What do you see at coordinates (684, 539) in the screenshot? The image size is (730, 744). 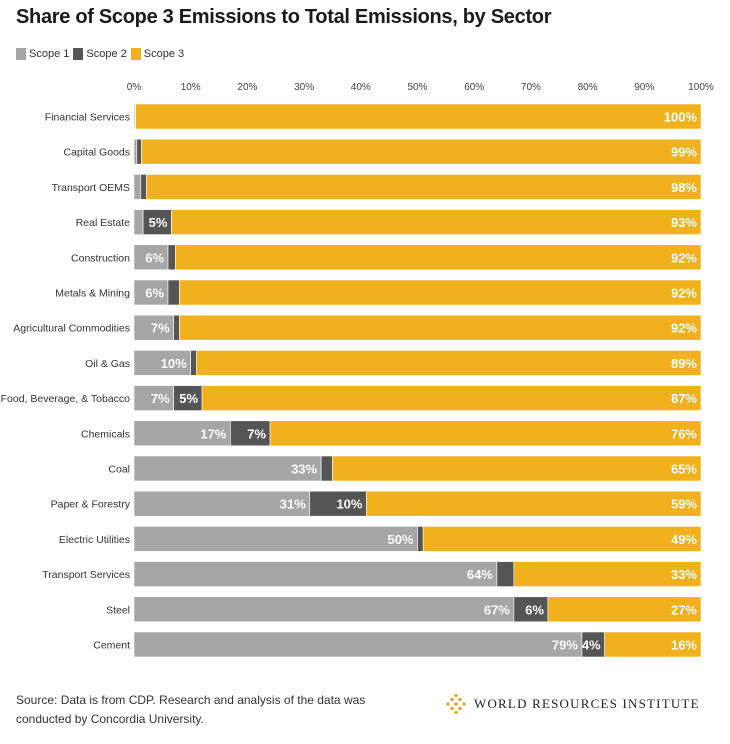 I see `data-label: 49%` at bounding box center [684, 539].